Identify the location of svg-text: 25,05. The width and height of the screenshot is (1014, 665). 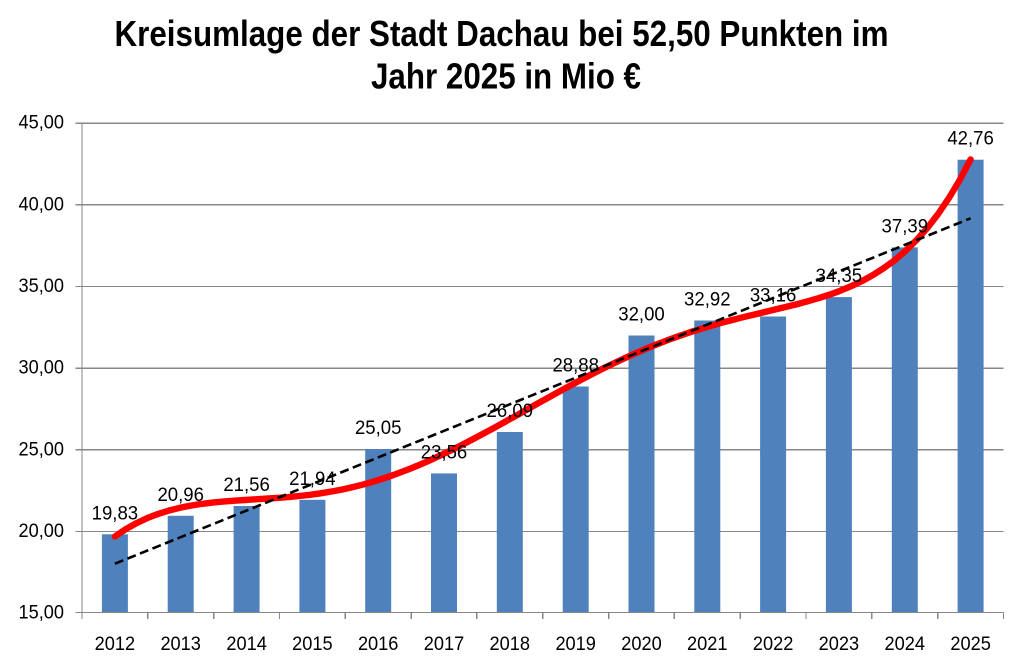
(378, 428).